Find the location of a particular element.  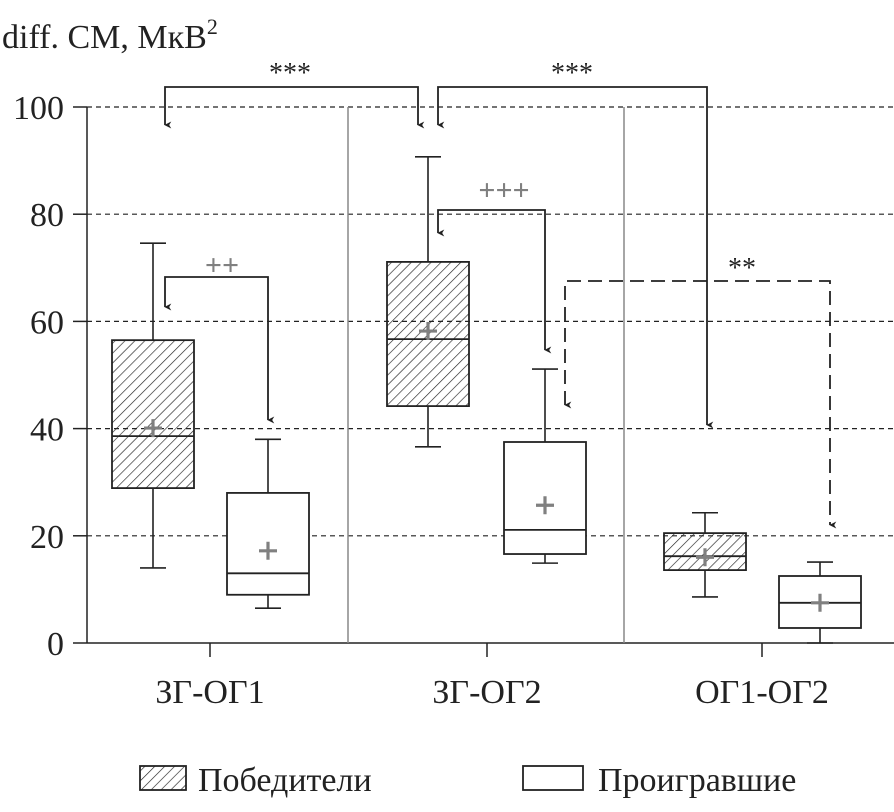

significance-label: ++ is located at coordinates (222, 265).